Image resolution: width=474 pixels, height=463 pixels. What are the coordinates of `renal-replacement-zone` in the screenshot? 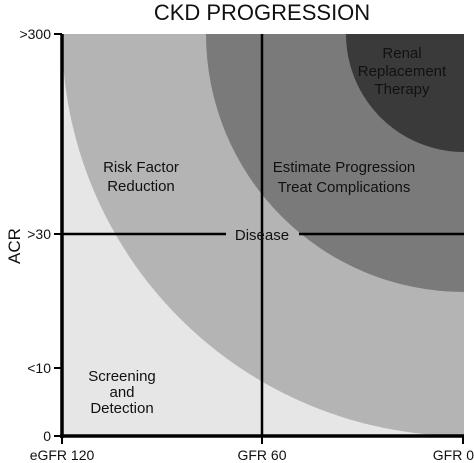 It's located at (405, 93).